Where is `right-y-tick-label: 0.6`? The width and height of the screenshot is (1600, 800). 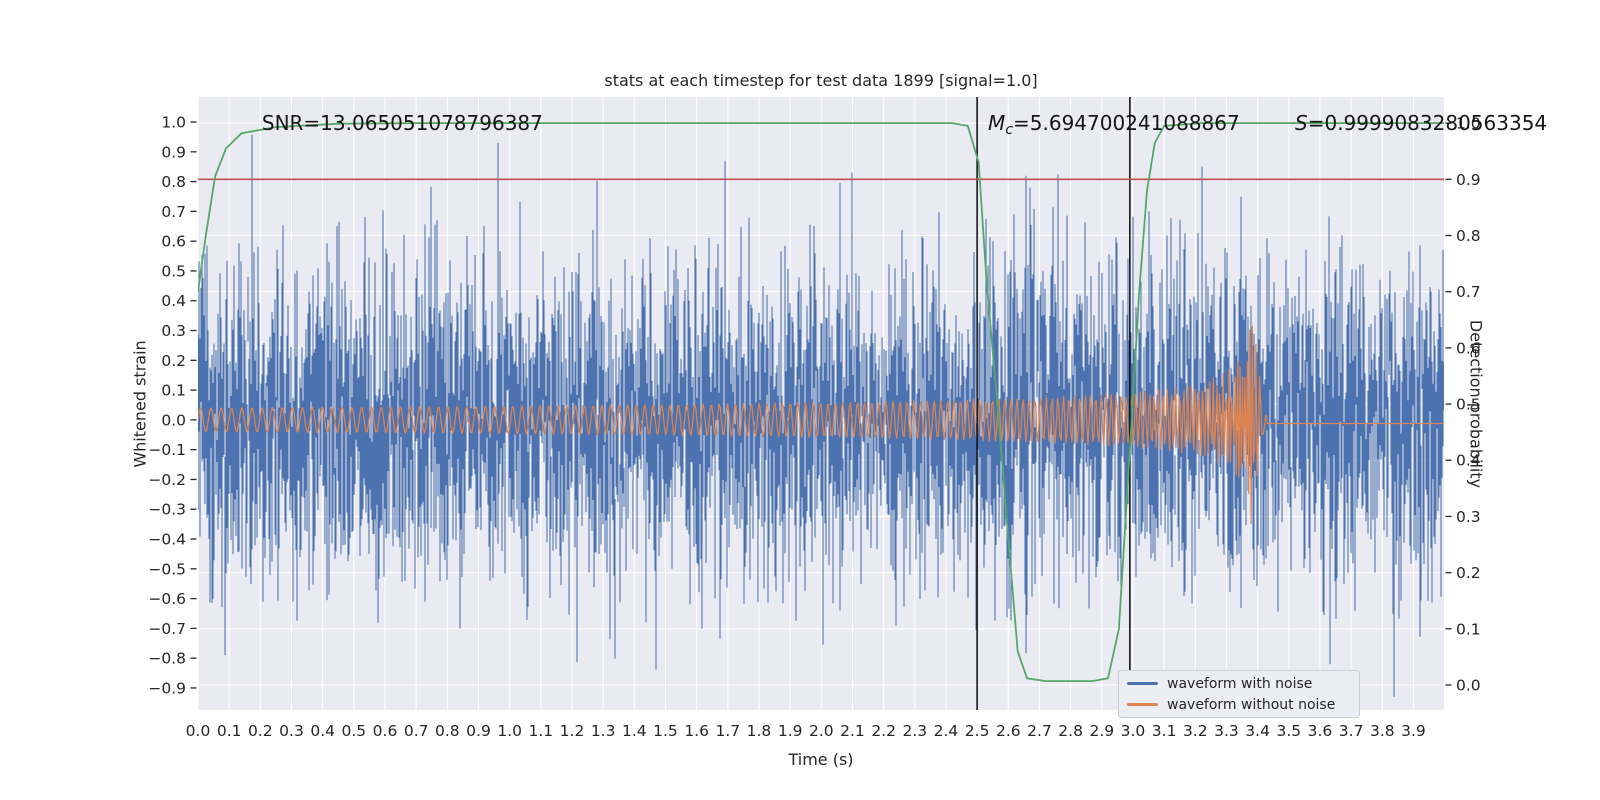
right-y-tick-label: 0.6 is located at coordinates (1468, 348).